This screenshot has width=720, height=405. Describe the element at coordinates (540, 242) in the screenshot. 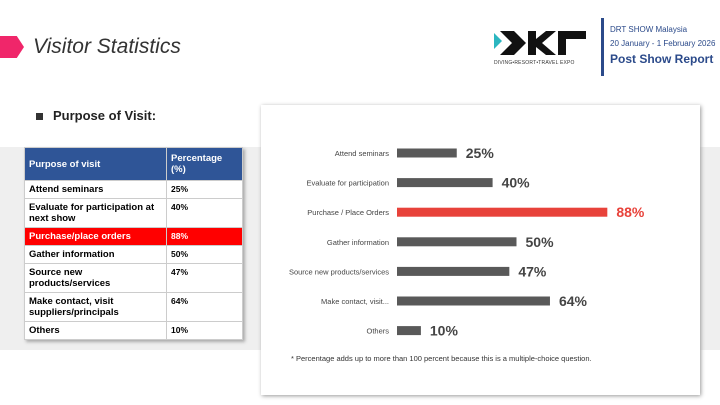

I see `data-label: 50%` at that location.